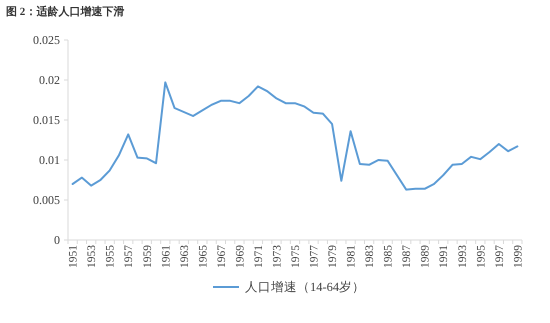 This screenshot has height=323, width=550. What do you see at coordinates (518, 256) in the screenshot?
I see `x-tick-label: 1999` at bounding box center [518, 256].